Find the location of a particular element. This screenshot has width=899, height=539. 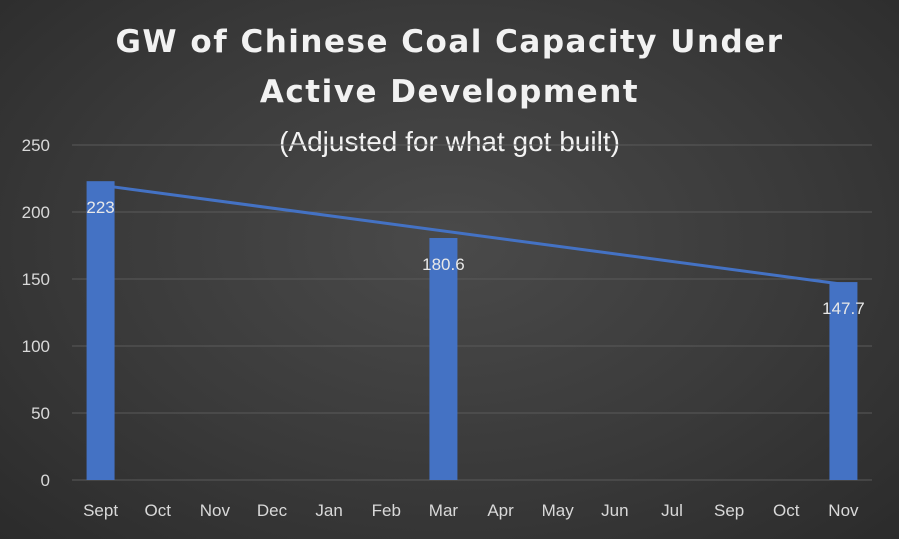

y-tick-label: 50 is located at coordinates (40, 413).